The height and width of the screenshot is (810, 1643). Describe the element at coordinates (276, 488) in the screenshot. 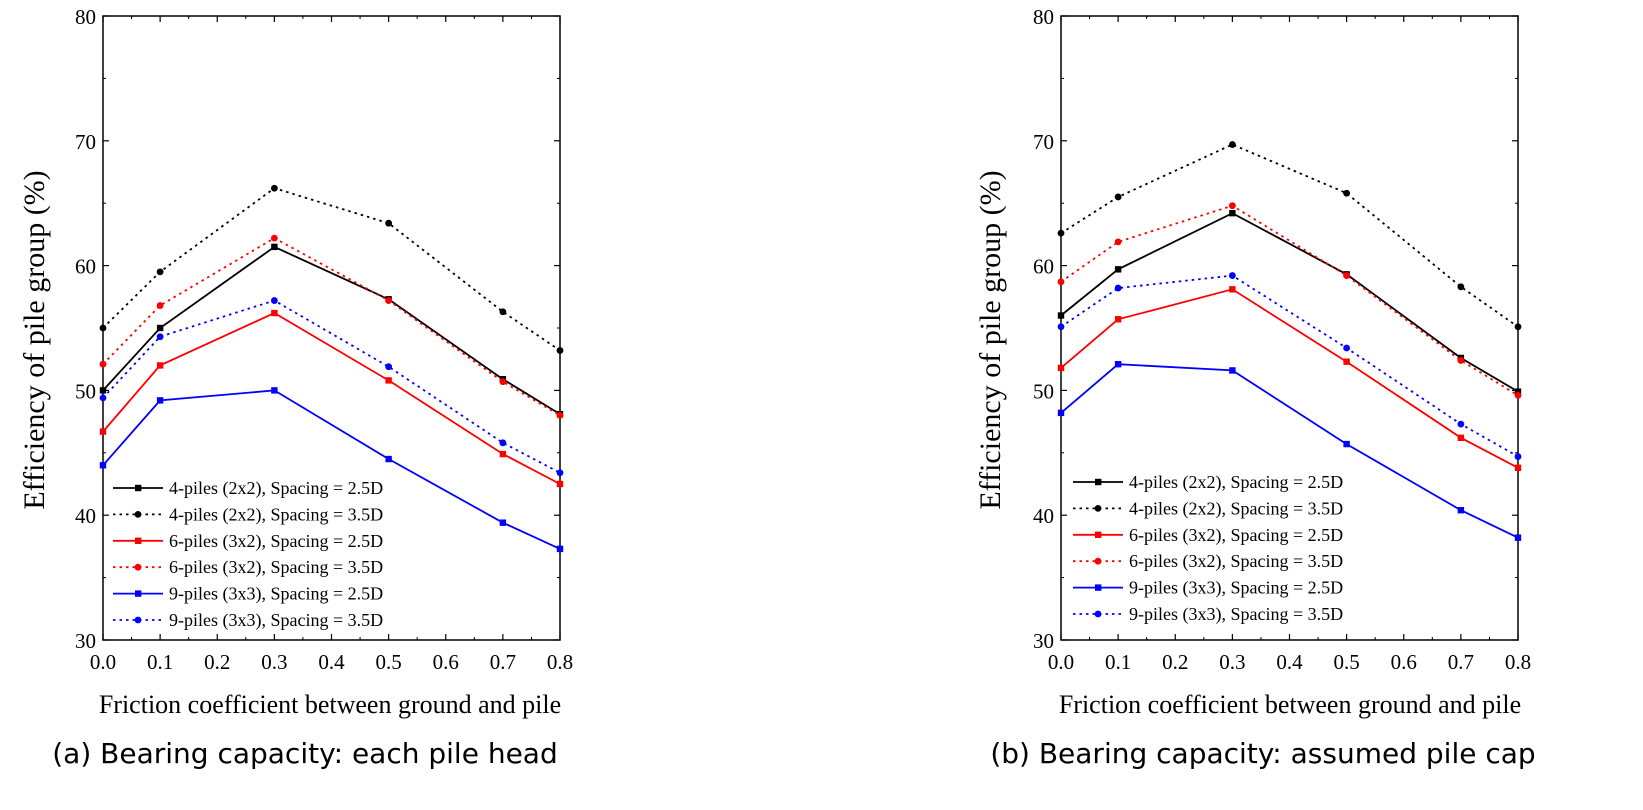

I see `legend-entry-label: 4-piles (2x2), Spacing = 2.5D` at that location.